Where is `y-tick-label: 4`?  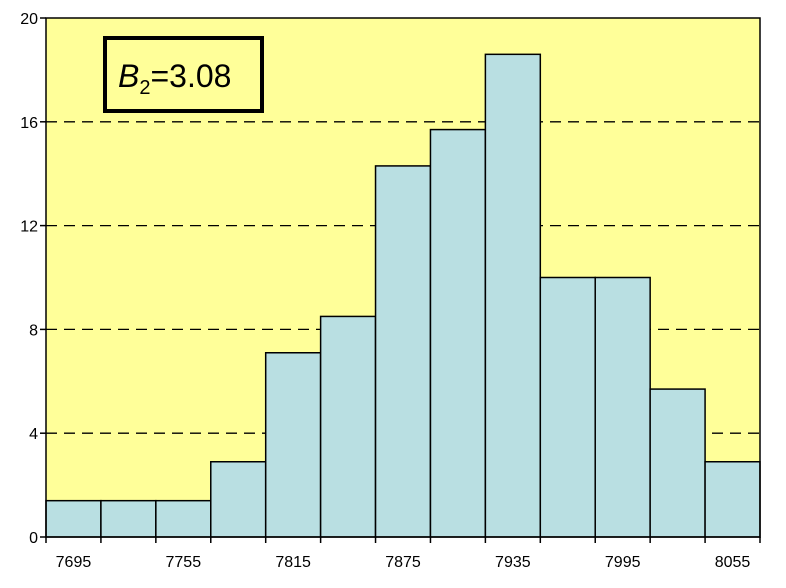 y-tick-label: 4 is located at coordinates (33, 434).